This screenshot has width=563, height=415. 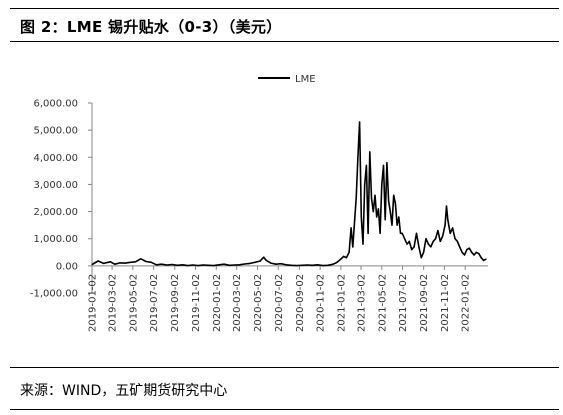 I want to click on x-tick-label: 2020-03-02, so click(x=237, y=303).